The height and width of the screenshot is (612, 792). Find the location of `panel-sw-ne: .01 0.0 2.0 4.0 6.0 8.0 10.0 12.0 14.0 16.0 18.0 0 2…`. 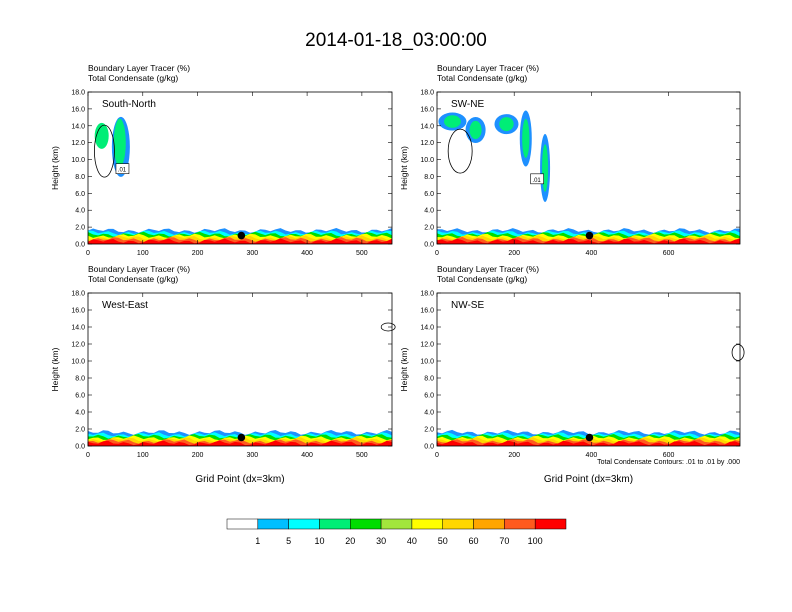

panel-sw-ne: .01 0.0 2.0 4.0 6.0 8.0 10.0 12.0 14.0 16.0 18.0 0 2… is located at coordinates (570, 160).